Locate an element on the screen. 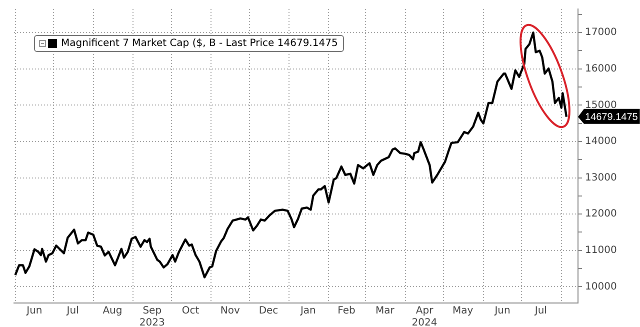 Image resolution: width=640 pixels, height=327 pixels. x-tick-label: Nov is located at coordinates (230, 311).